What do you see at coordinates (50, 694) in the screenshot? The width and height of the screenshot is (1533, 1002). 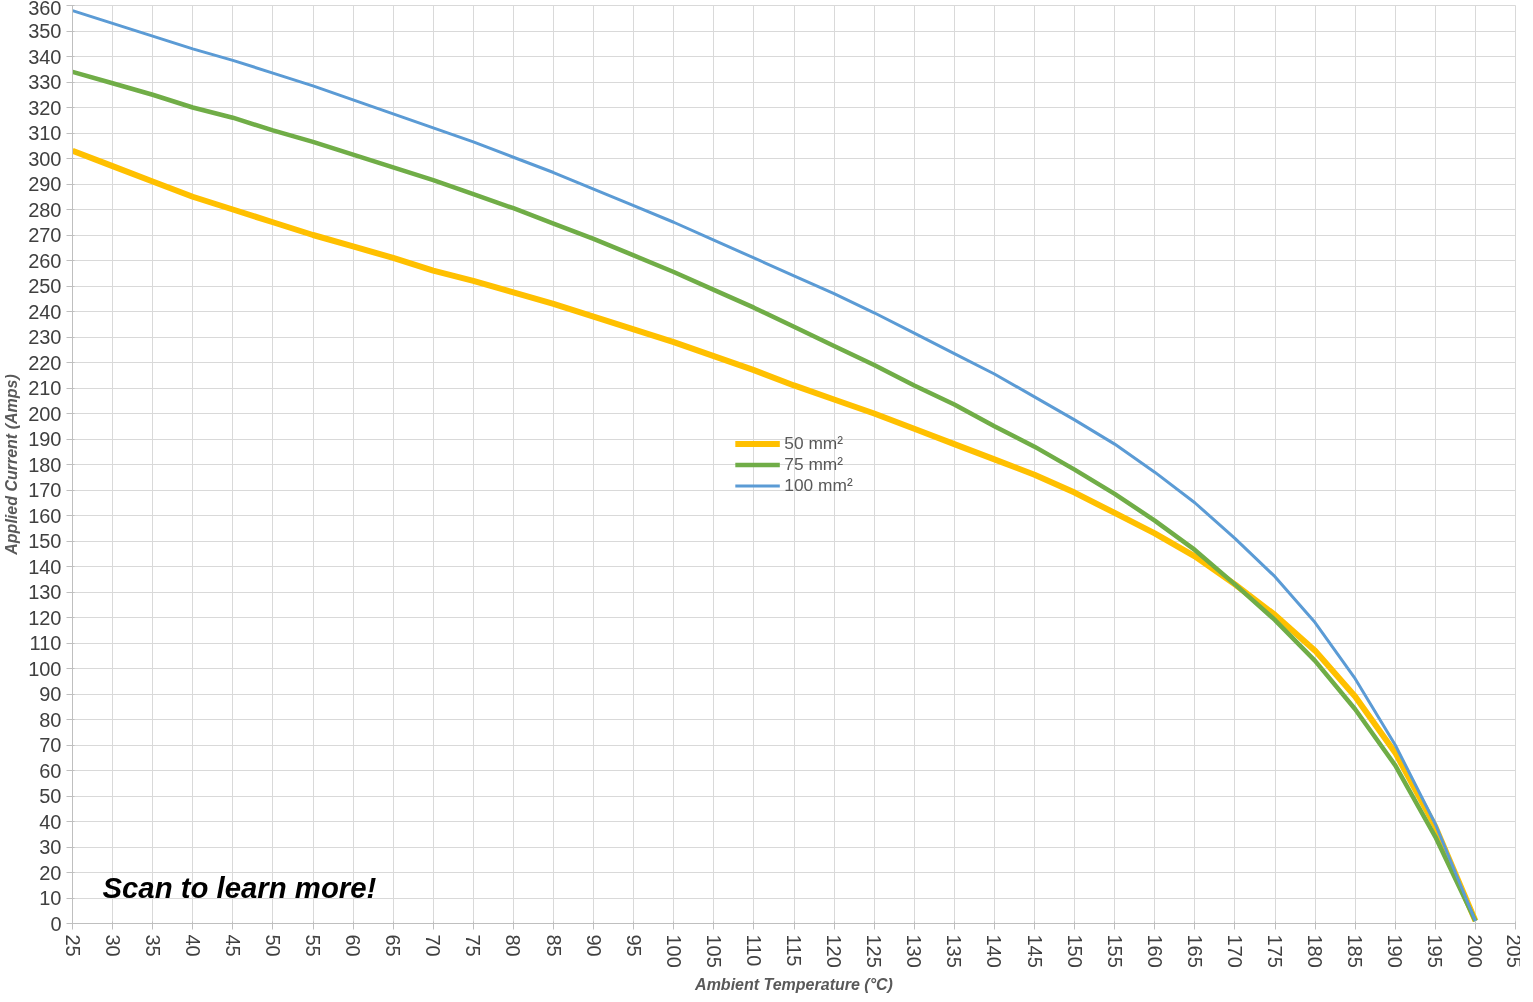 I see `y-tick-label: 90` at bounding box center [50, 694].